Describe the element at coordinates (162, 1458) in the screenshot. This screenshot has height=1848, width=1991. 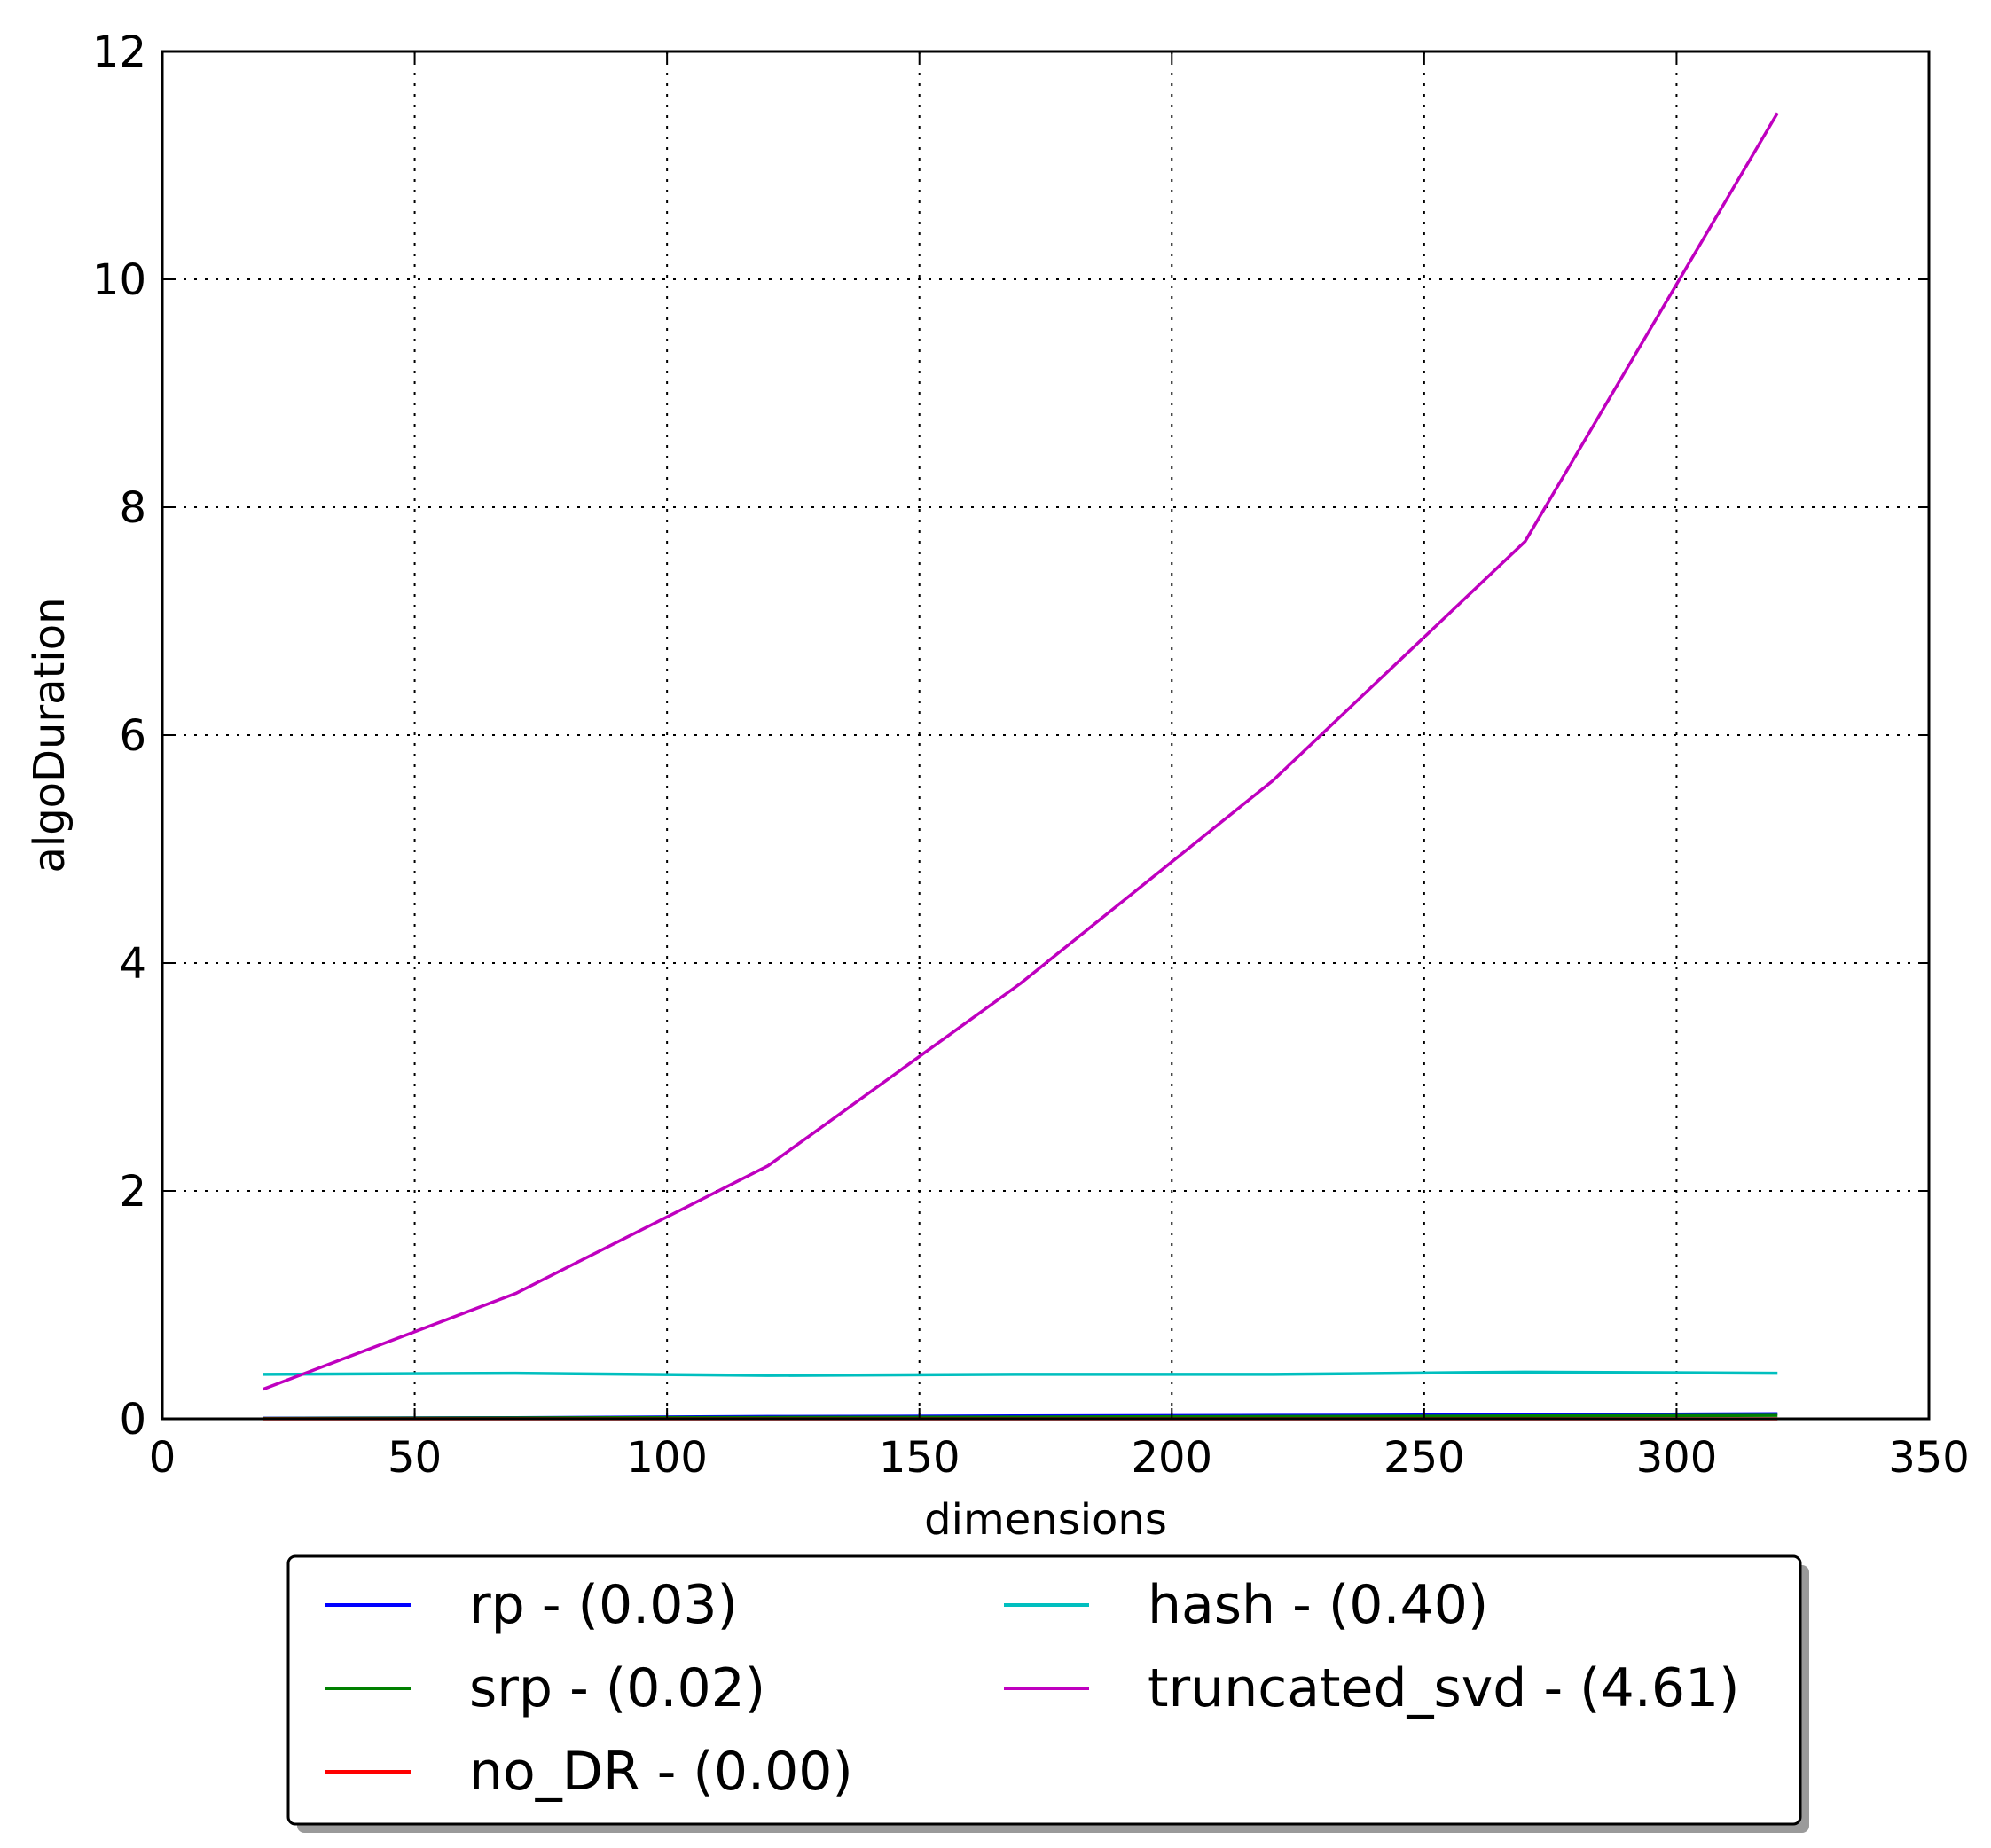
I see `x-tick-label: 0` at that location.